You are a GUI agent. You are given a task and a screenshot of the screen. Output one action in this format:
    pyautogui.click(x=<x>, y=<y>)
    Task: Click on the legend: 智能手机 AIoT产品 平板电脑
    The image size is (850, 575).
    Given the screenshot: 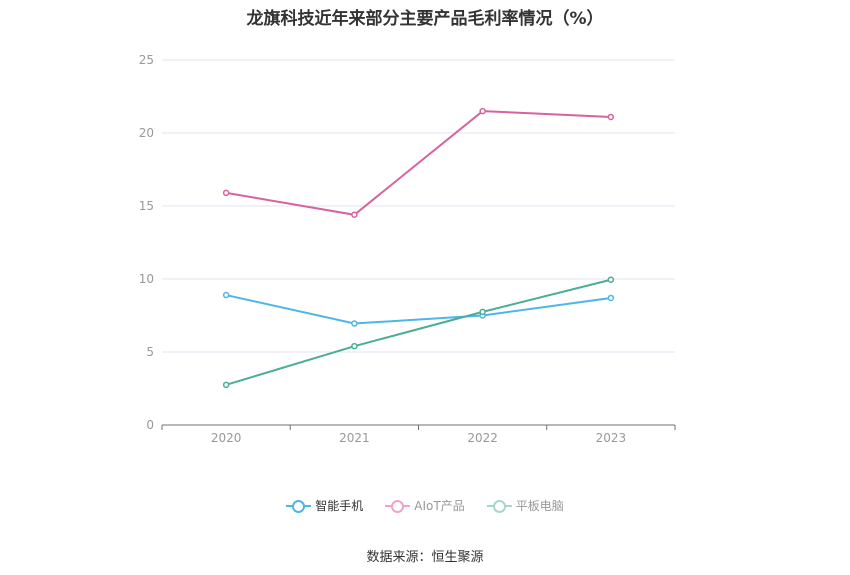 What is the action you would take?
    pyautogui.click(x=425, y=505)
    